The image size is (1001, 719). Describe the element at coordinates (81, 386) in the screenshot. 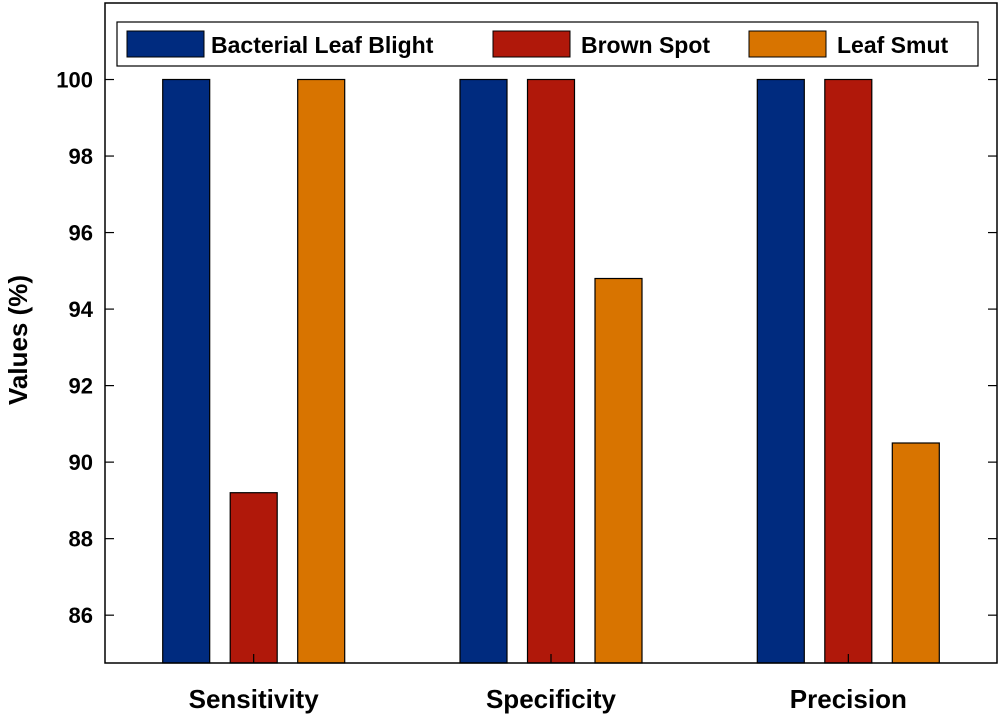

I see `y-tick-label: 92` at that location.